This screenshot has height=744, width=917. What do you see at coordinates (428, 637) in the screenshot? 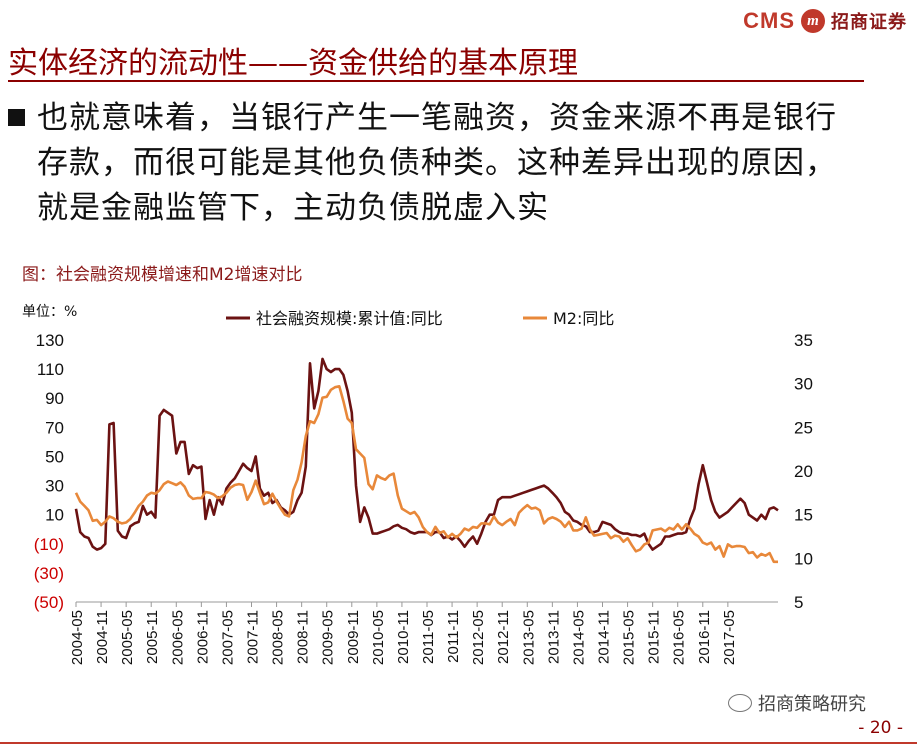
I see `x-tick-label: 2011-05` at bounding box center [428, 637].